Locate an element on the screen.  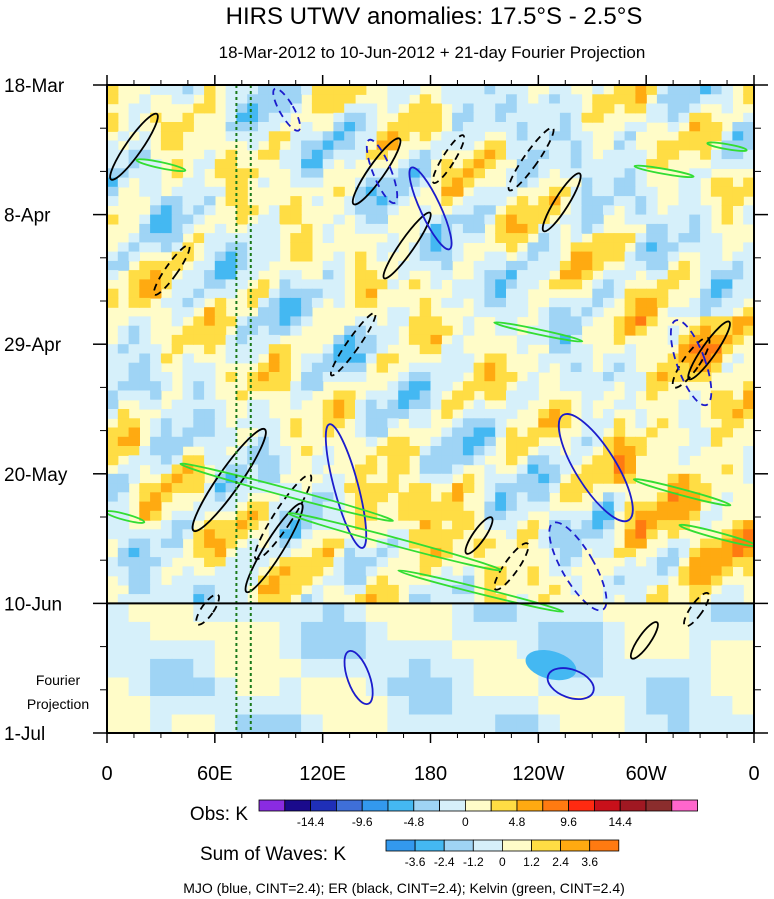
projection-label-line1: Fourier is located at coordinates (58, 680).